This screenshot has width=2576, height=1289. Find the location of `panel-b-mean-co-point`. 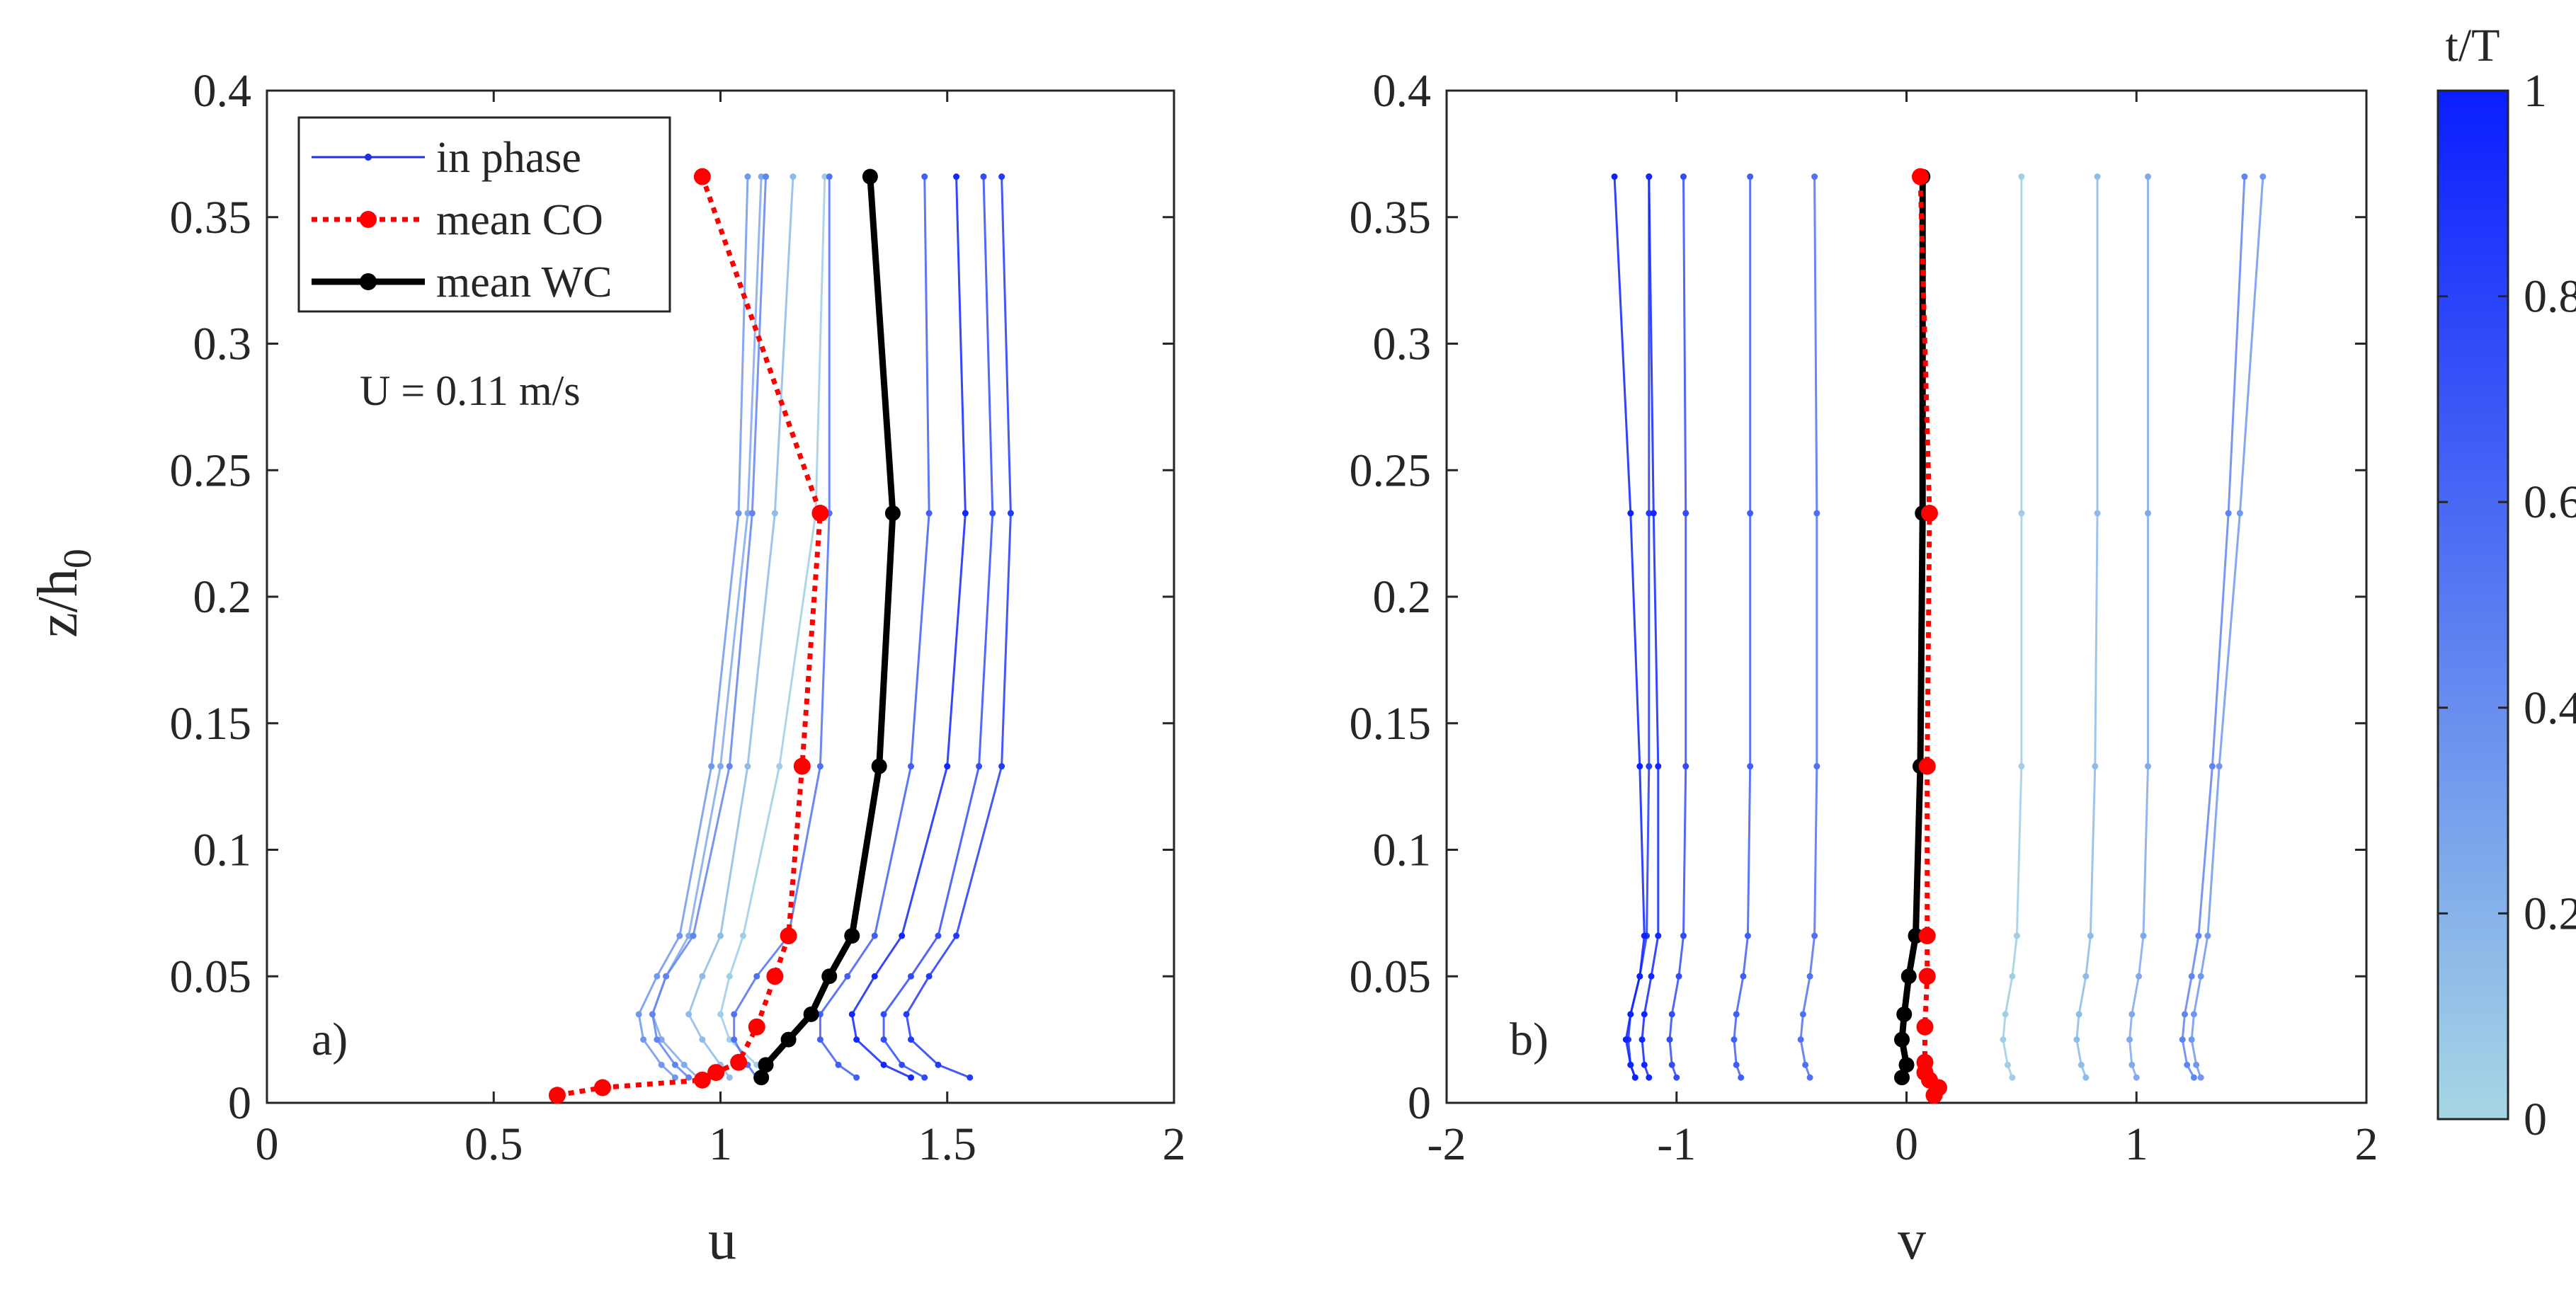

panel-b-mean-co-point is located at coordinates (1925, 1027).